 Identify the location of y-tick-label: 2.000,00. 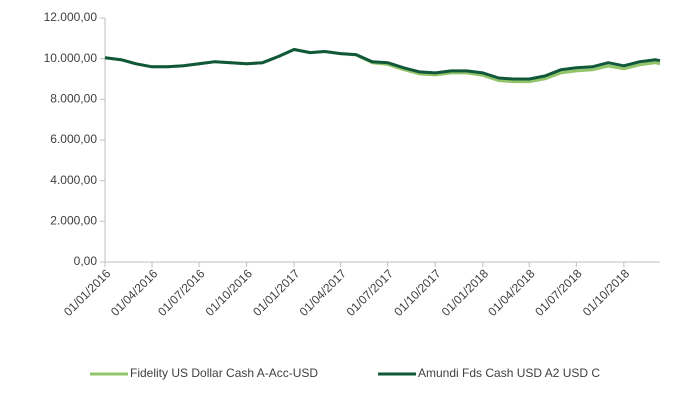
(73, 221).